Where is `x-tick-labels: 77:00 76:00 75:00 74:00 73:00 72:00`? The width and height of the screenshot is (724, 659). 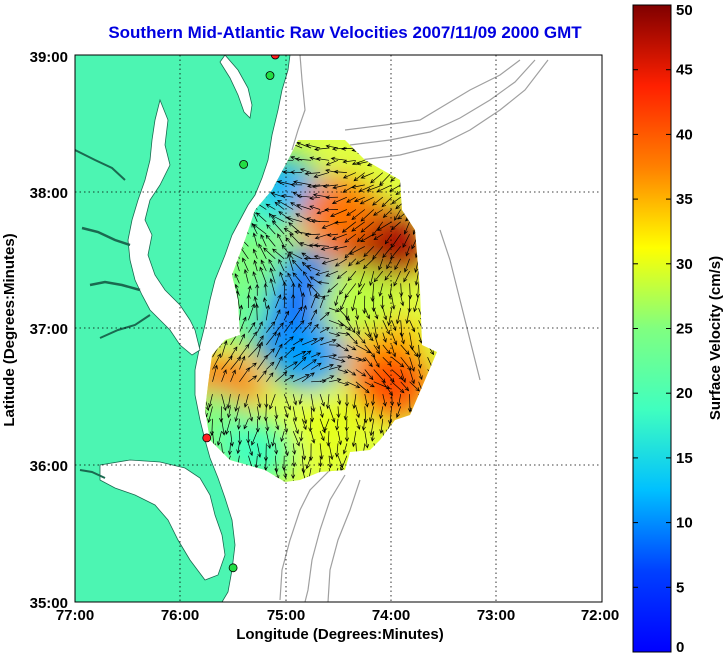
x-tick-labels: 77:00 76:00 75:00 74:00 73:00 72:00 is located at coordinates (337, 615).